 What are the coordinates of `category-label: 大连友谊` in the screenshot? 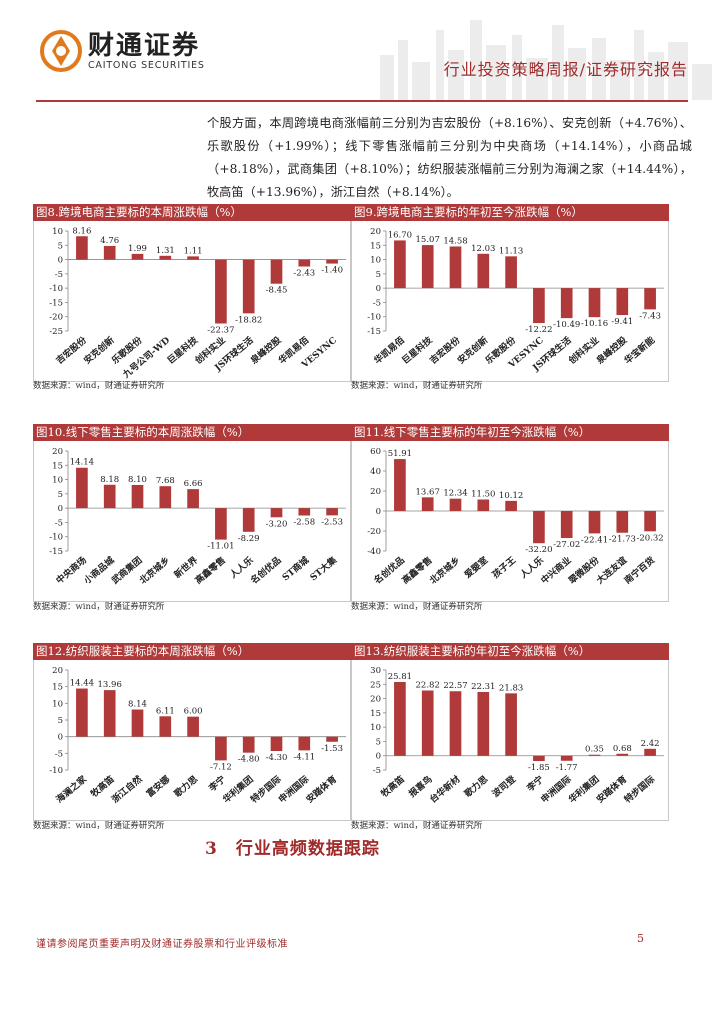 It's located at (611, 570).